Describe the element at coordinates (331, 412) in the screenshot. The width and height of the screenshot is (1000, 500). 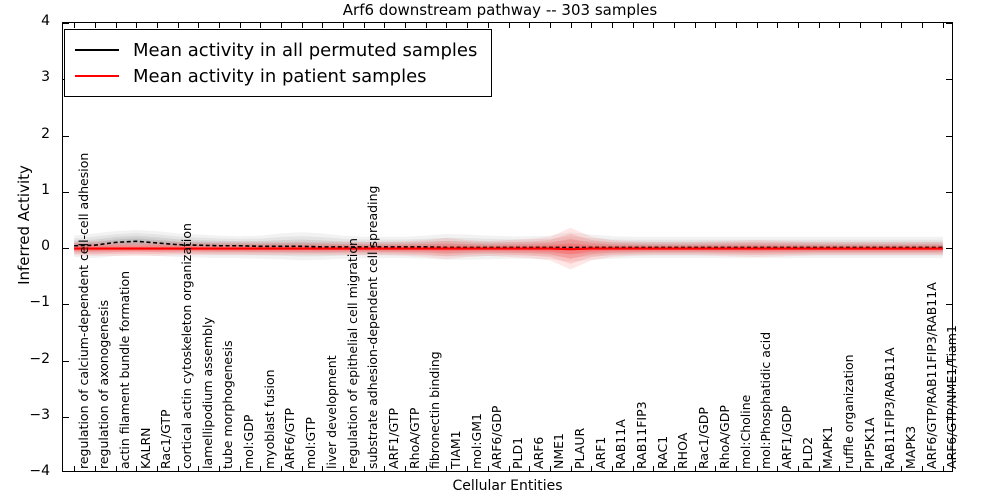
I see `x-tick-label: liver development` at that location.